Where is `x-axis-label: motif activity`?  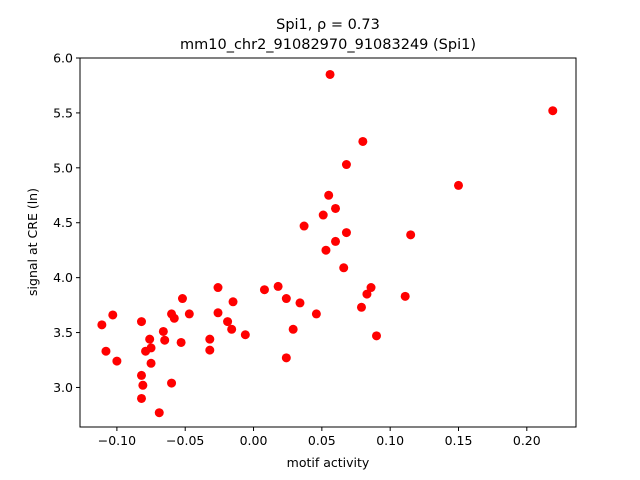 x-axis-label: motif activity is located at coordinates (328, 462).